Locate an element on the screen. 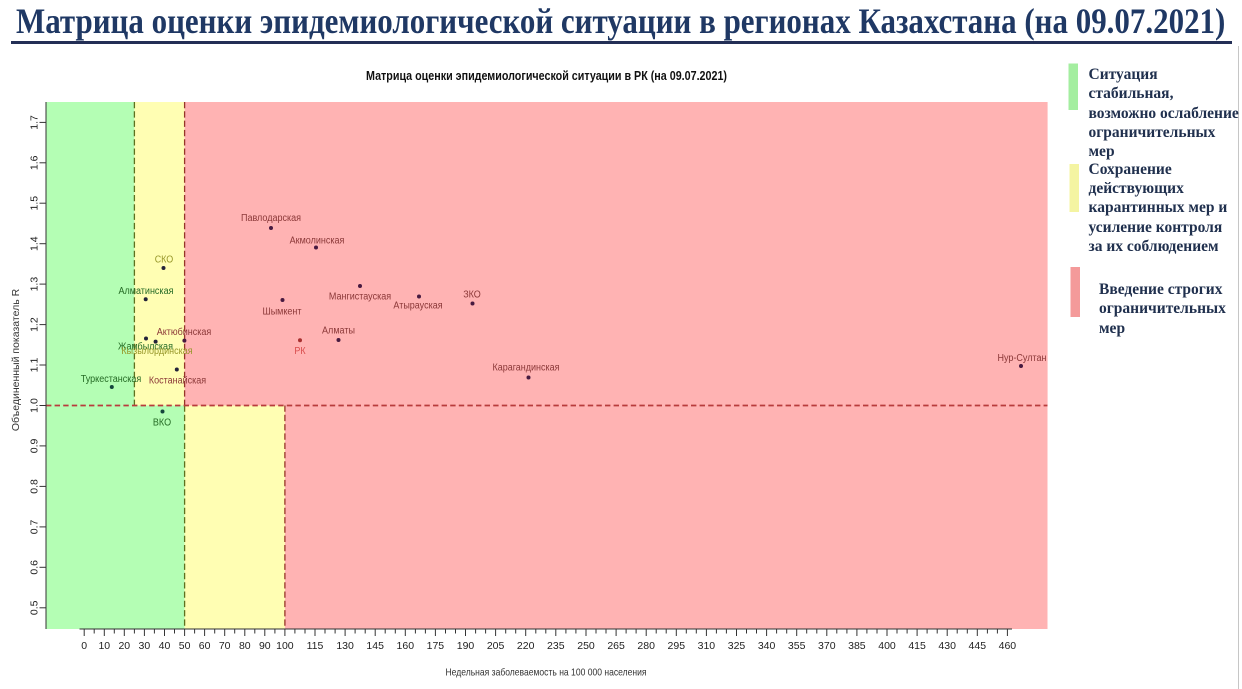 The image size is (1242, 689). svg-text: 0.5 is located at coordinates (34, 607).